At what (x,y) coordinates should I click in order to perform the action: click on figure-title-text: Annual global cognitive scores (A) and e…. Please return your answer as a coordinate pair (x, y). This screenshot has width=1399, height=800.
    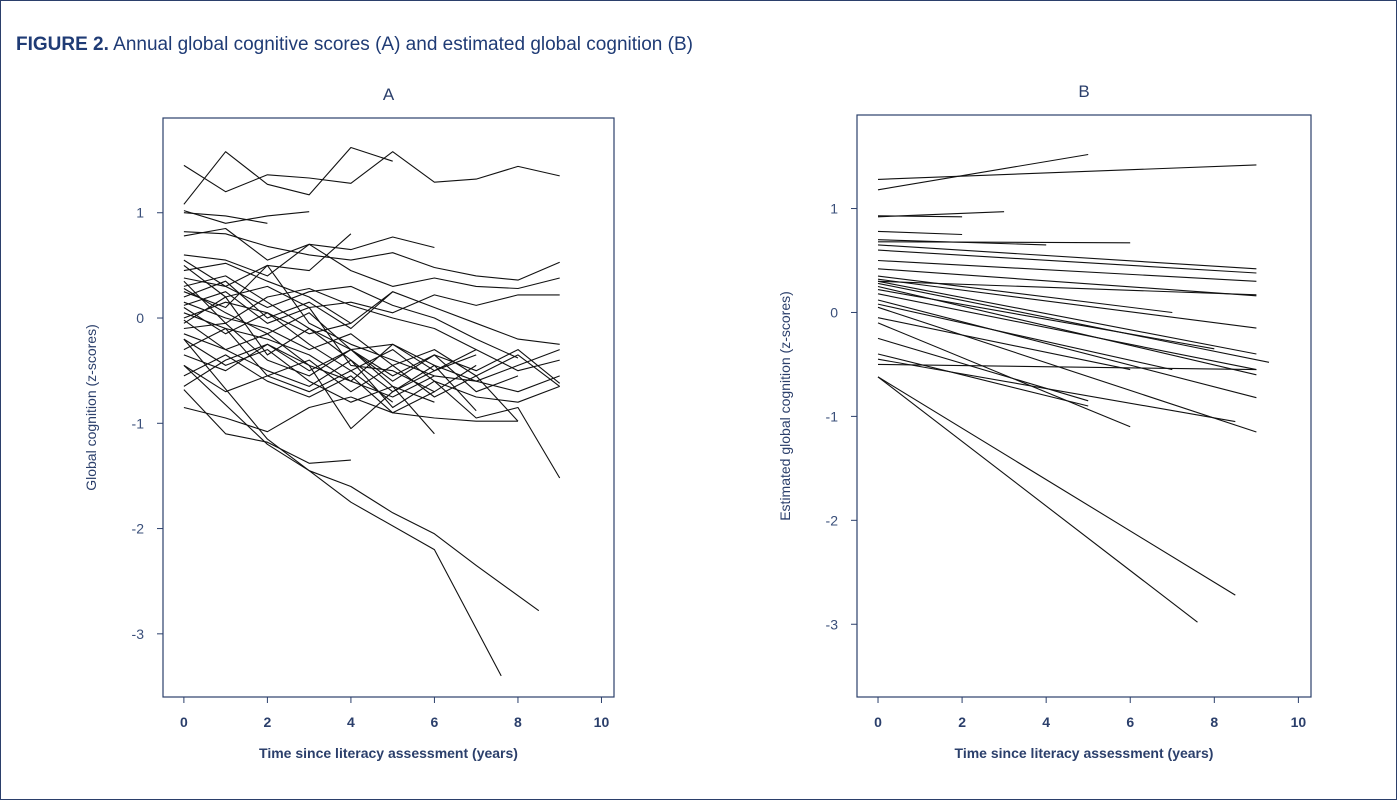
    Looking at the image, I should click on (403, 44).